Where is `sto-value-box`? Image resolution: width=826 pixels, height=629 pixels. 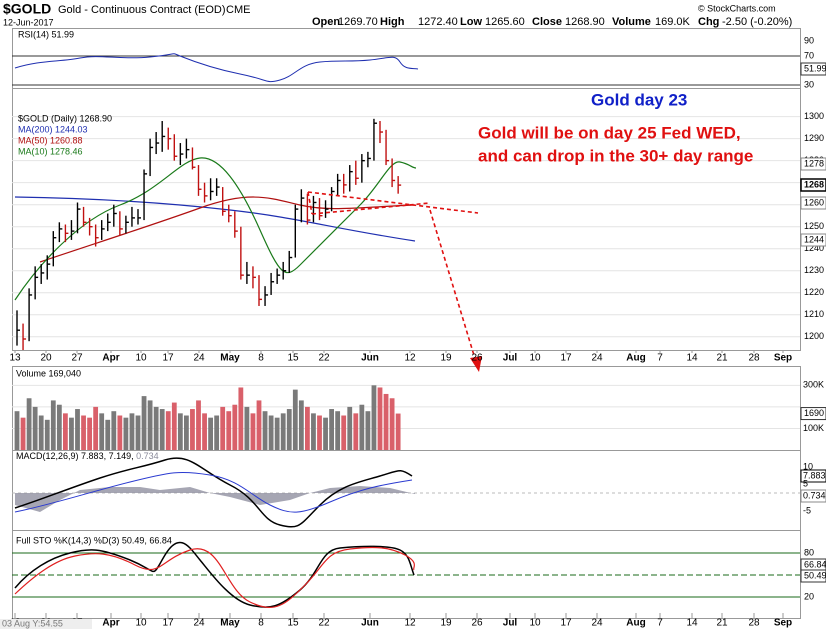
sto-value-box is located at coordinates (813, 576).